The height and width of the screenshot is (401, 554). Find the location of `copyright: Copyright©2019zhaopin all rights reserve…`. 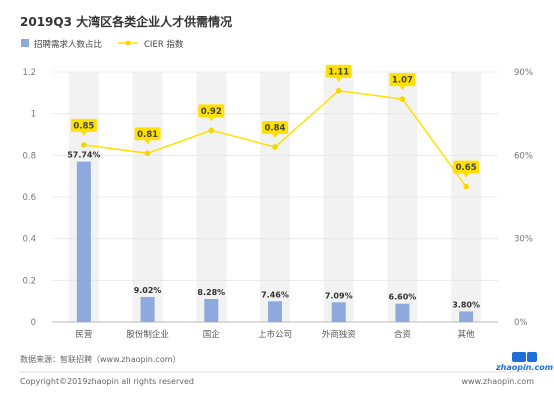

copyright: Copyright©2019zhaopin all rights reserve… is located at coordinates (107, 381).